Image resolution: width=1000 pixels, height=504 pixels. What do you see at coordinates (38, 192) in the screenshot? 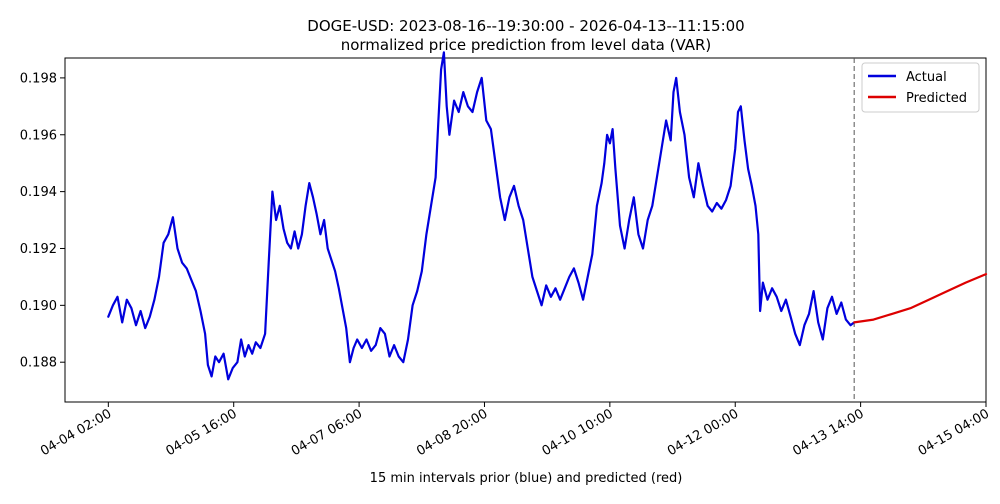
I see `y-tick-label: 0.194` at bounding box center [38, 192].